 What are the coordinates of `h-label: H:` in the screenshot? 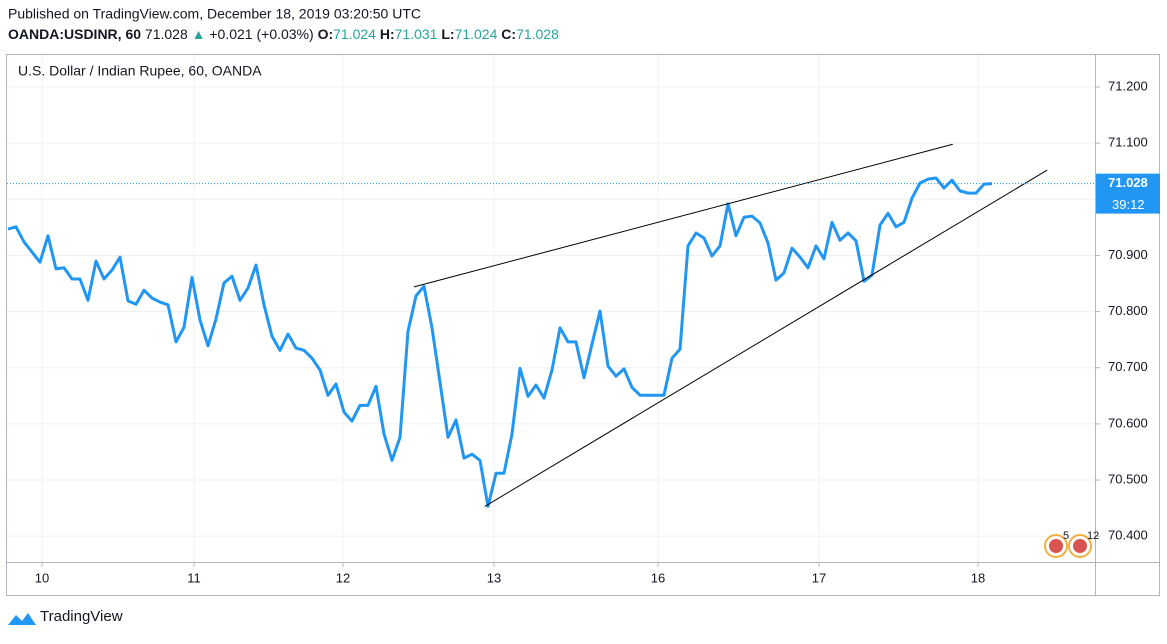 It's located at (387, 34).